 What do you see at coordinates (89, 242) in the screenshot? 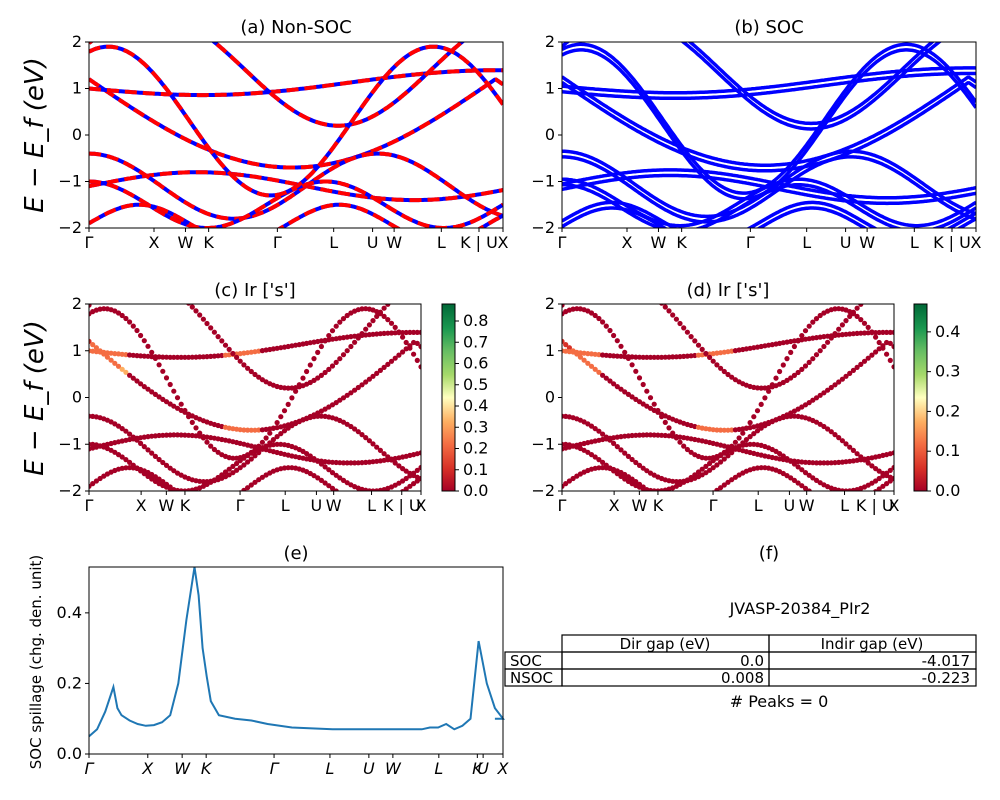
I see `panel-a-xtick-label-0: Γ` at bounding box center [89, 242].